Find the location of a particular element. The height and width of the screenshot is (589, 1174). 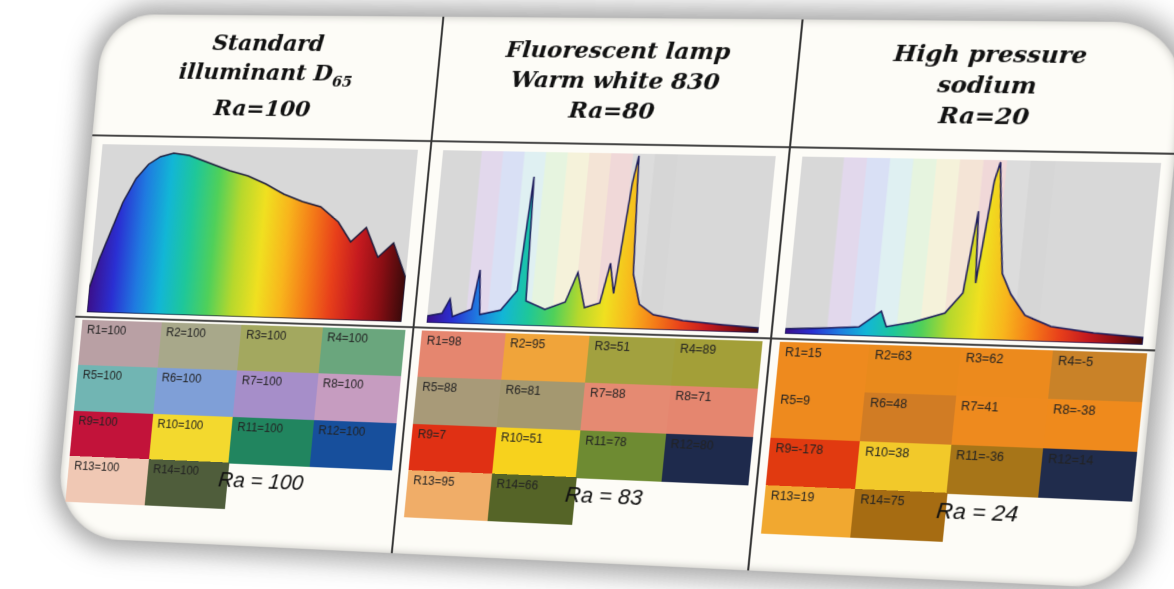

color-sample-tile: R5=88 is located at coordinates (457, 402).